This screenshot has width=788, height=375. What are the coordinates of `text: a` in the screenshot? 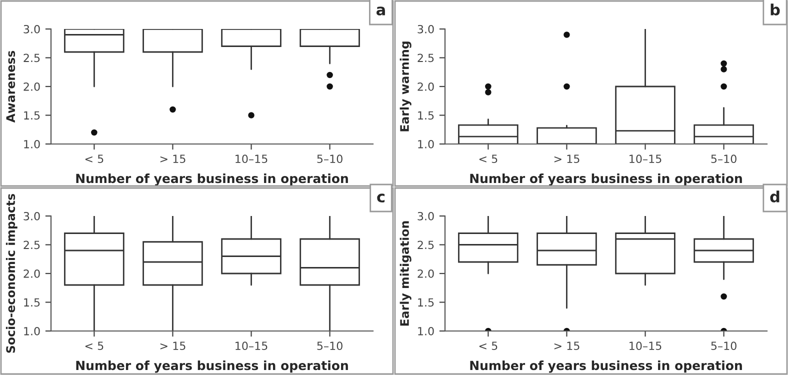 It's located at (380, 11).